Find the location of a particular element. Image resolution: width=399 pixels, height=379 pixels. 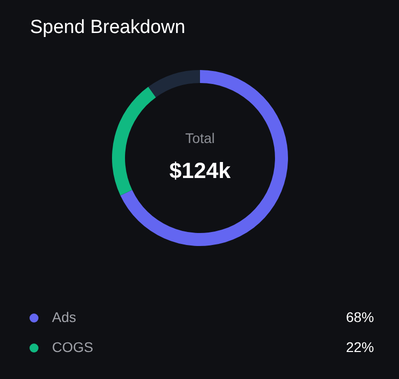

data-label: 68% is located at coordinates (360, 317).